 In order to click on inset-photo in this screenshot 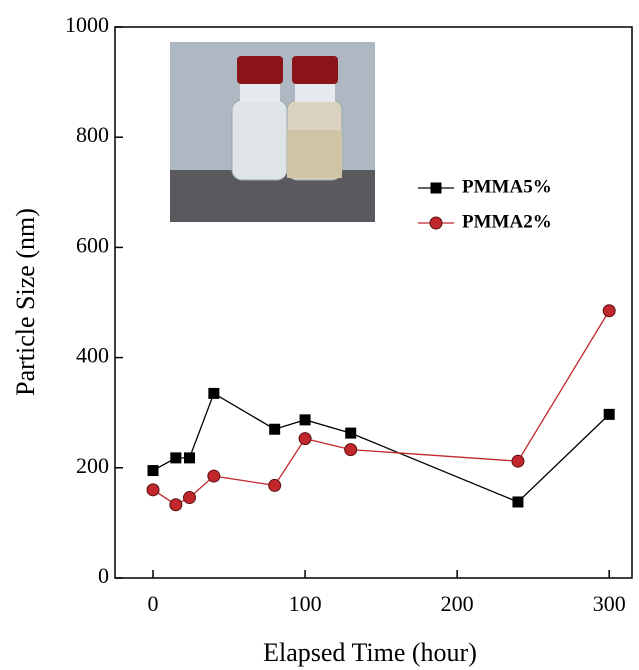, I will do `click(272, 132)`.